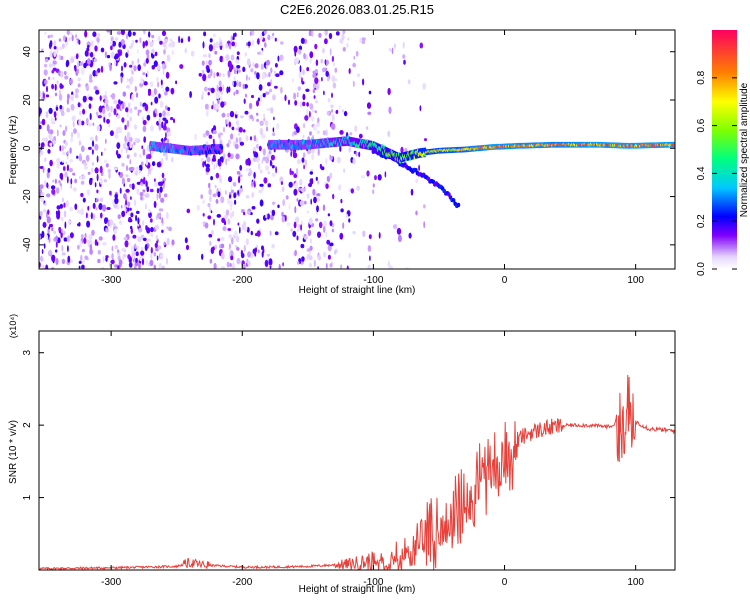  What do you see at coordinates (13, 150) in the screenshot?
I see `spectrogram-y-axis-label: Frequency (Hz)` at bounding box center [13, 150].